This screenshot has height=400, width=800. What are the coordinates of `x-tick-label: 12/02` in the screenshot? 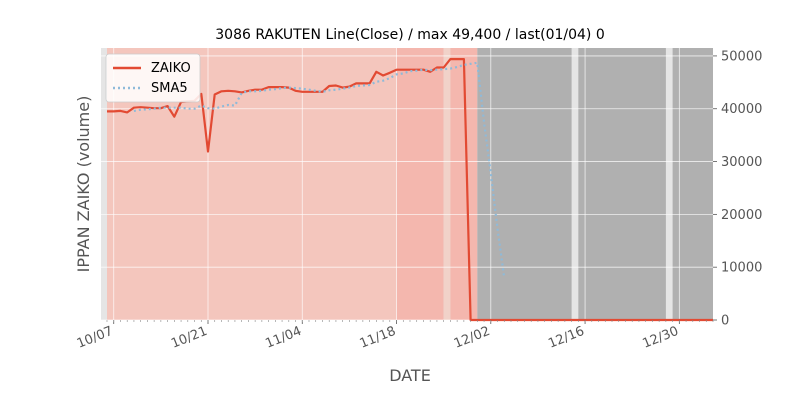 It's located at (472, 338).